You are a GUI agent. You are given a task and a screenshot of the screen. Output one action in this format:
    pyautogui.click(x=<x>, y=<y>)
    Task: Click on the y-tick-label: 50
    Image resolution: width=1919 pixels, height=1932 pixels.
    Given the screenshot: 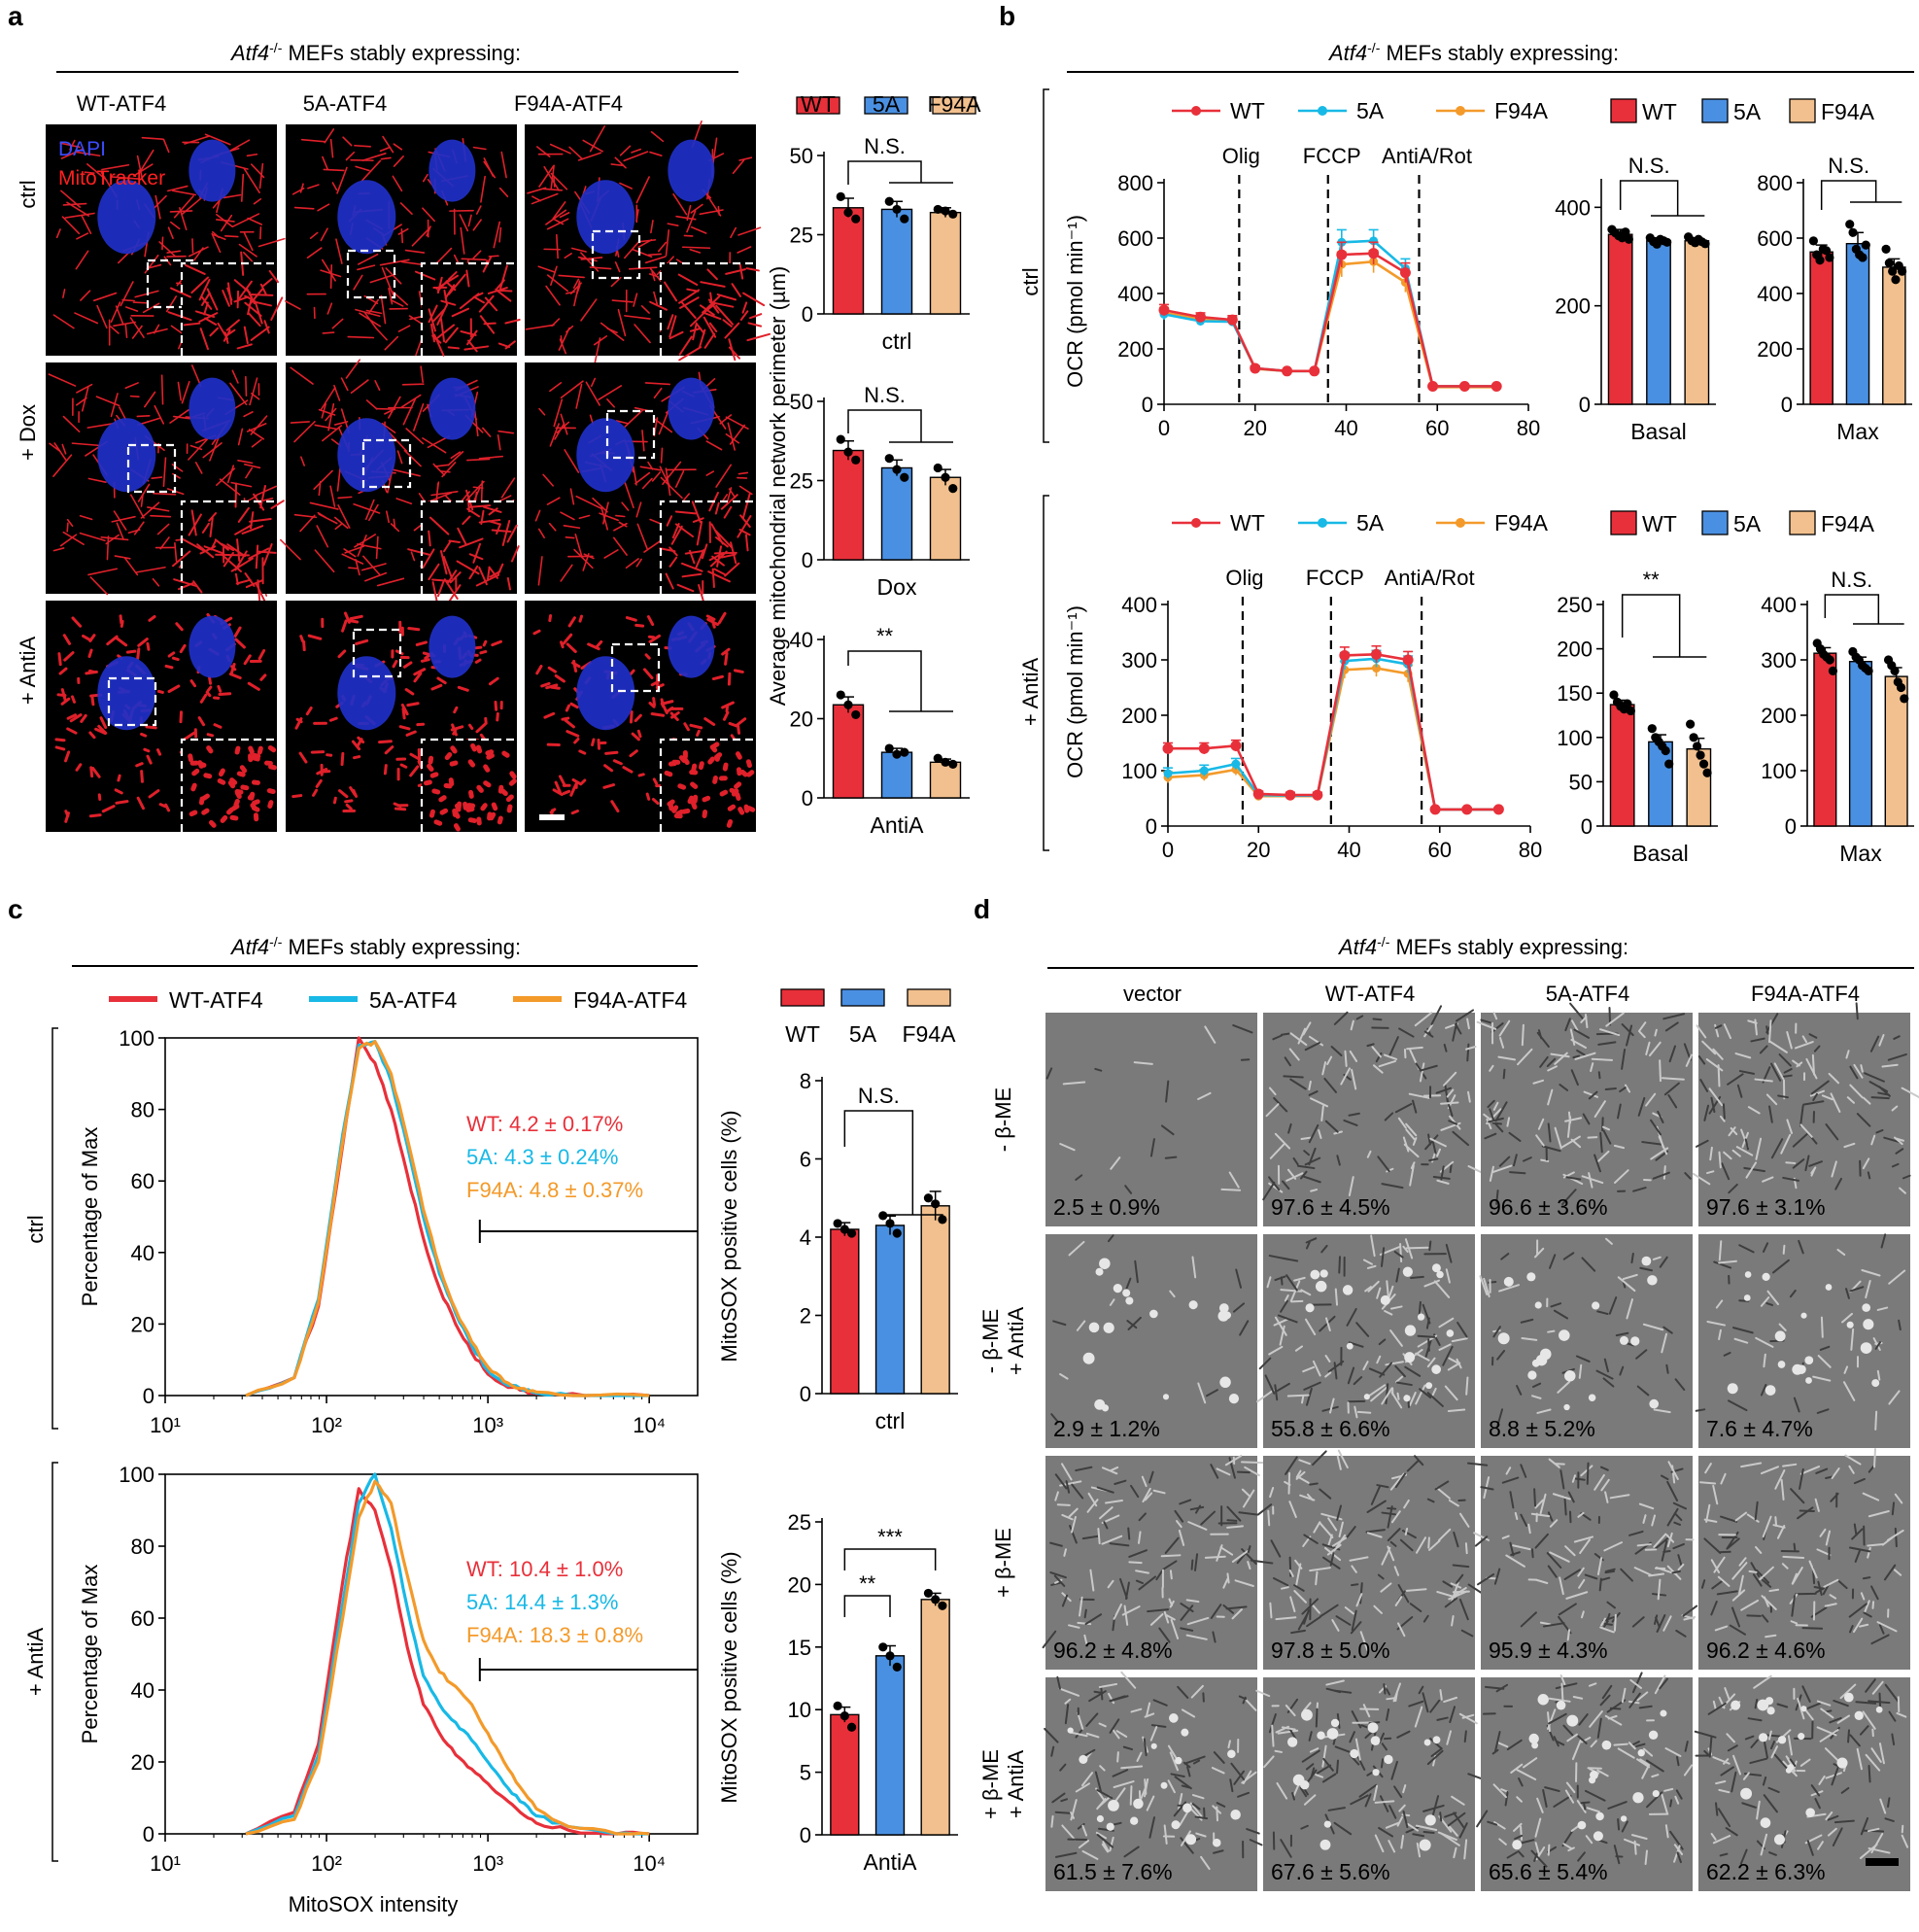 What is the action you would take?
    pyautogui.click(x=801, y=402)
    